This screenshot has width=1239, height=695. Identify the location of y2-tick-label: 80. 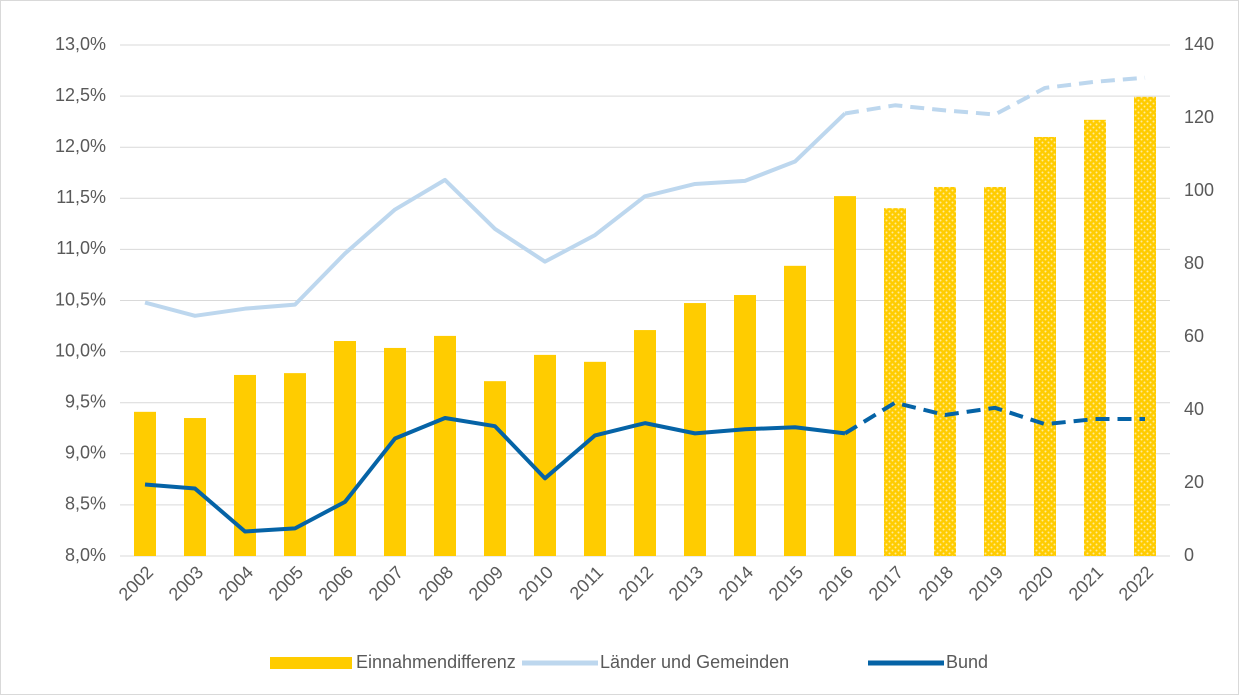
(1194, 263).